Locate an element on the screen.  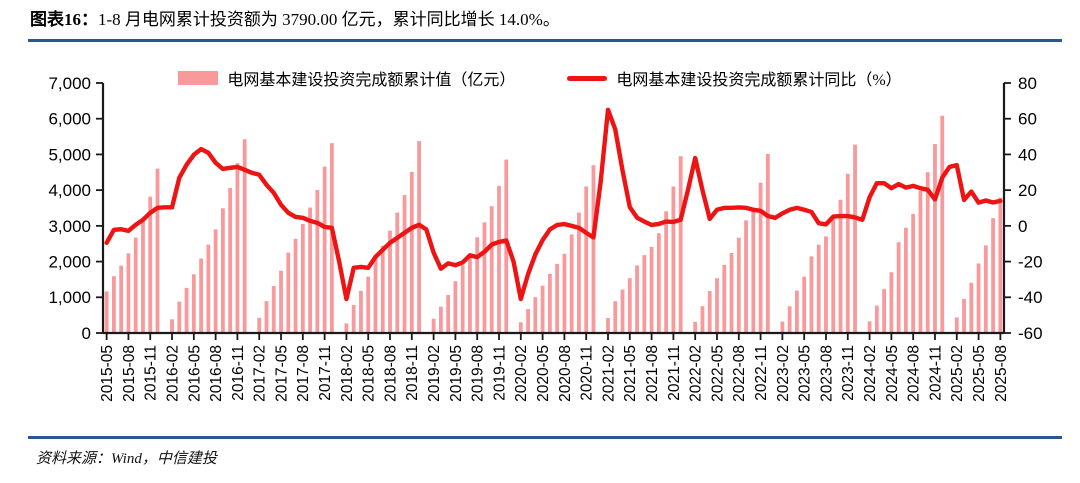
top-divider is located at coordinates (545, 40).